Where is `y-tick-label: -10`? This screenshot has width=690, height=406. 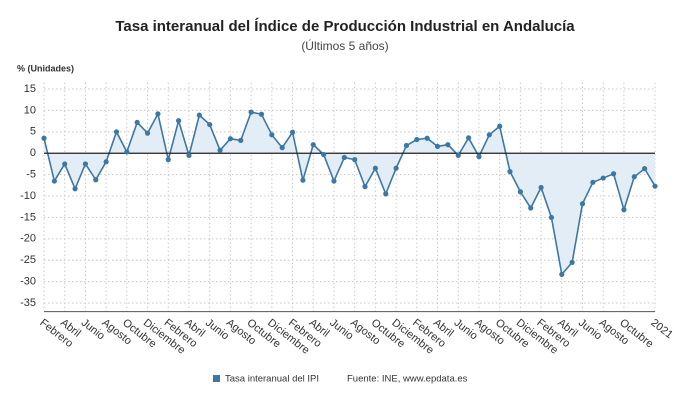
y-tick-label: -10 is located at coordinates (28, 196).